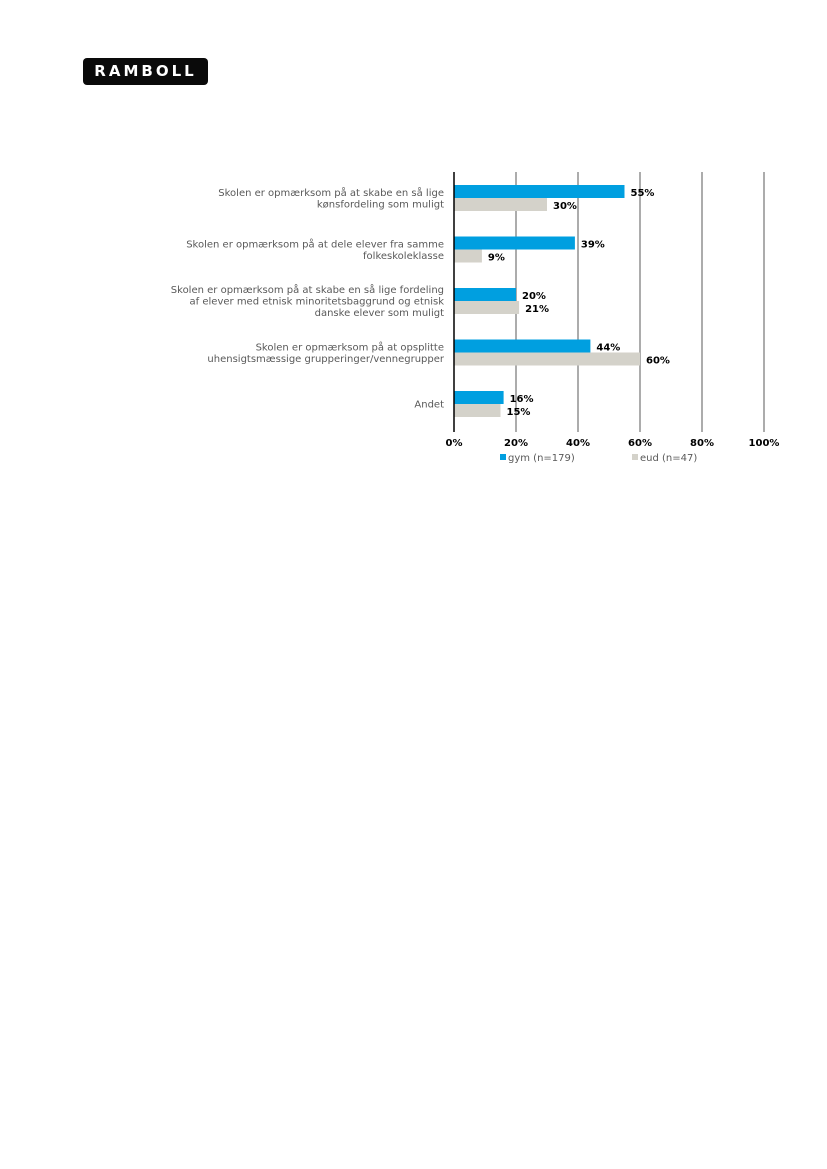  Describe the element at coordinates (534, 296) in the screenshot. I see `data-label: 20%` at that location.